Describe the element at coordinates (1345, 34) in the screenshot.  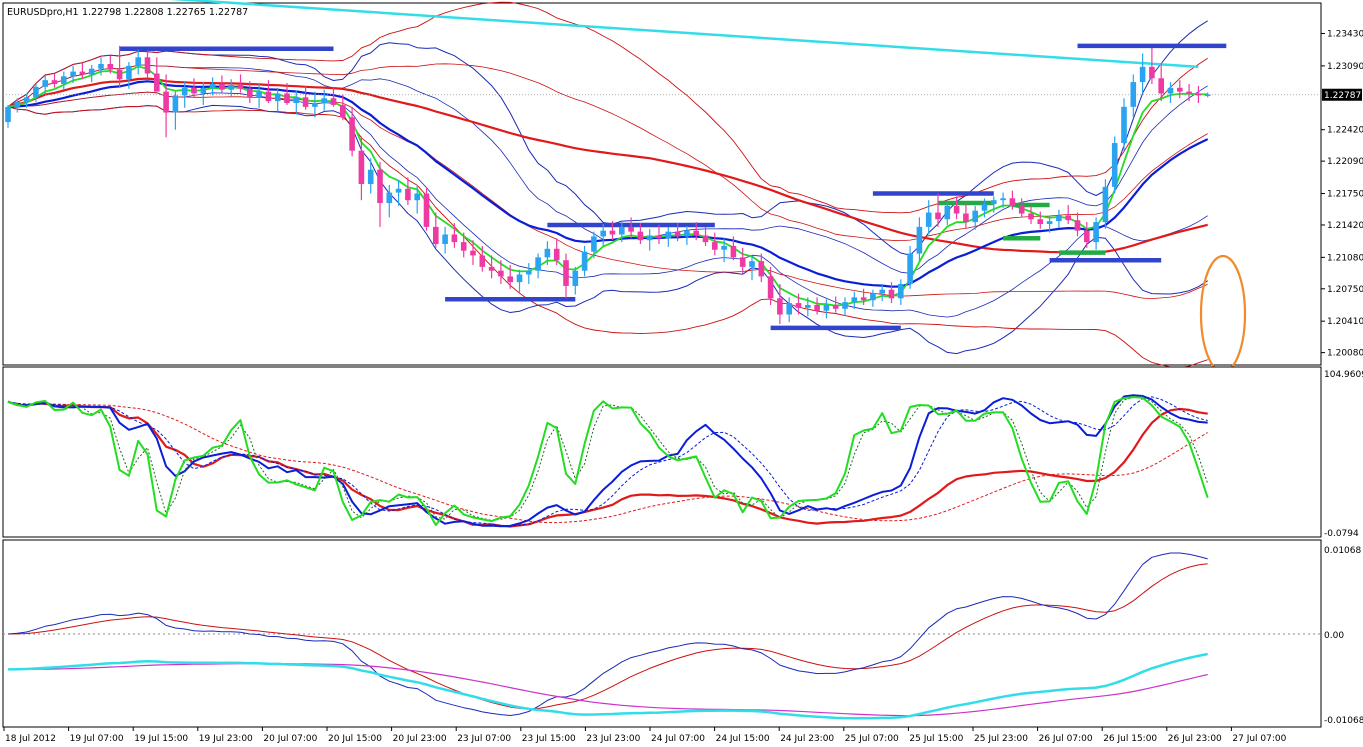
I see `price-tick-label: 1.23430` at that location.